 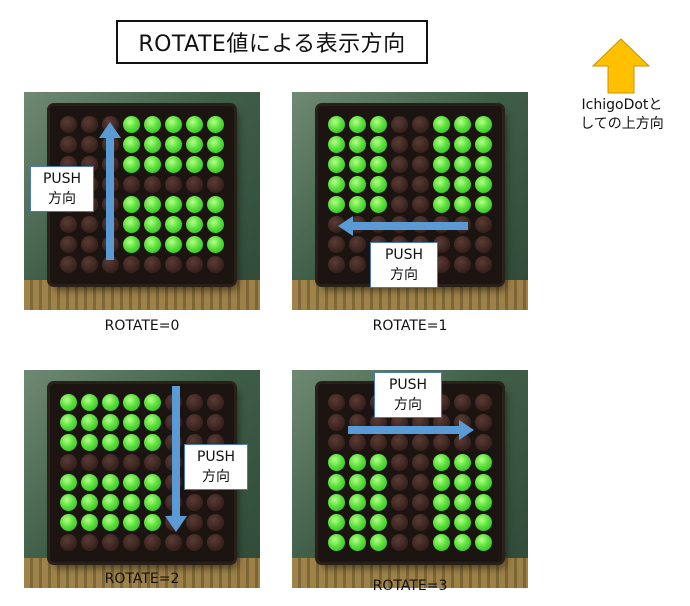 What do you see at coordinates (142, 479) in the screenshot?
I see `led-matrix-photo-rotate-2: PUSH 方向` at bounding box center [142, 479].